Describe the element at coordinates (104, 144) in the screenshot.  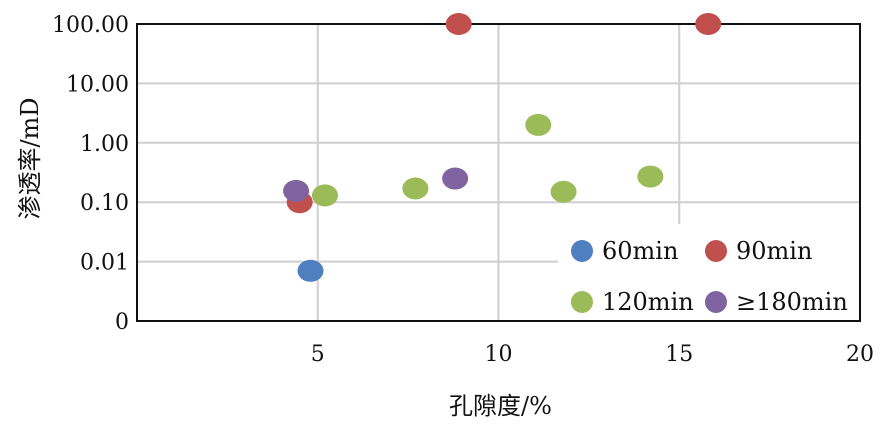
I see `y-tick-label: 1.00` at that location.